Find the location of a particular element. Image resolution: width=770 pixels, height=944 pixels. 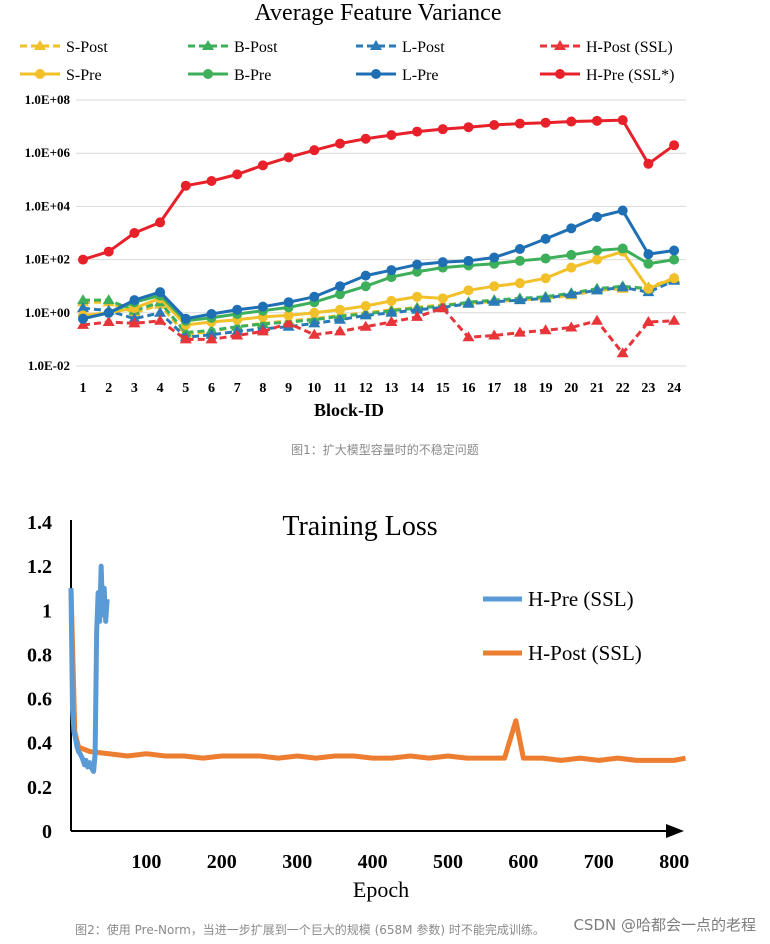

legend-item: L-Post is located at coordinates (400, 47).